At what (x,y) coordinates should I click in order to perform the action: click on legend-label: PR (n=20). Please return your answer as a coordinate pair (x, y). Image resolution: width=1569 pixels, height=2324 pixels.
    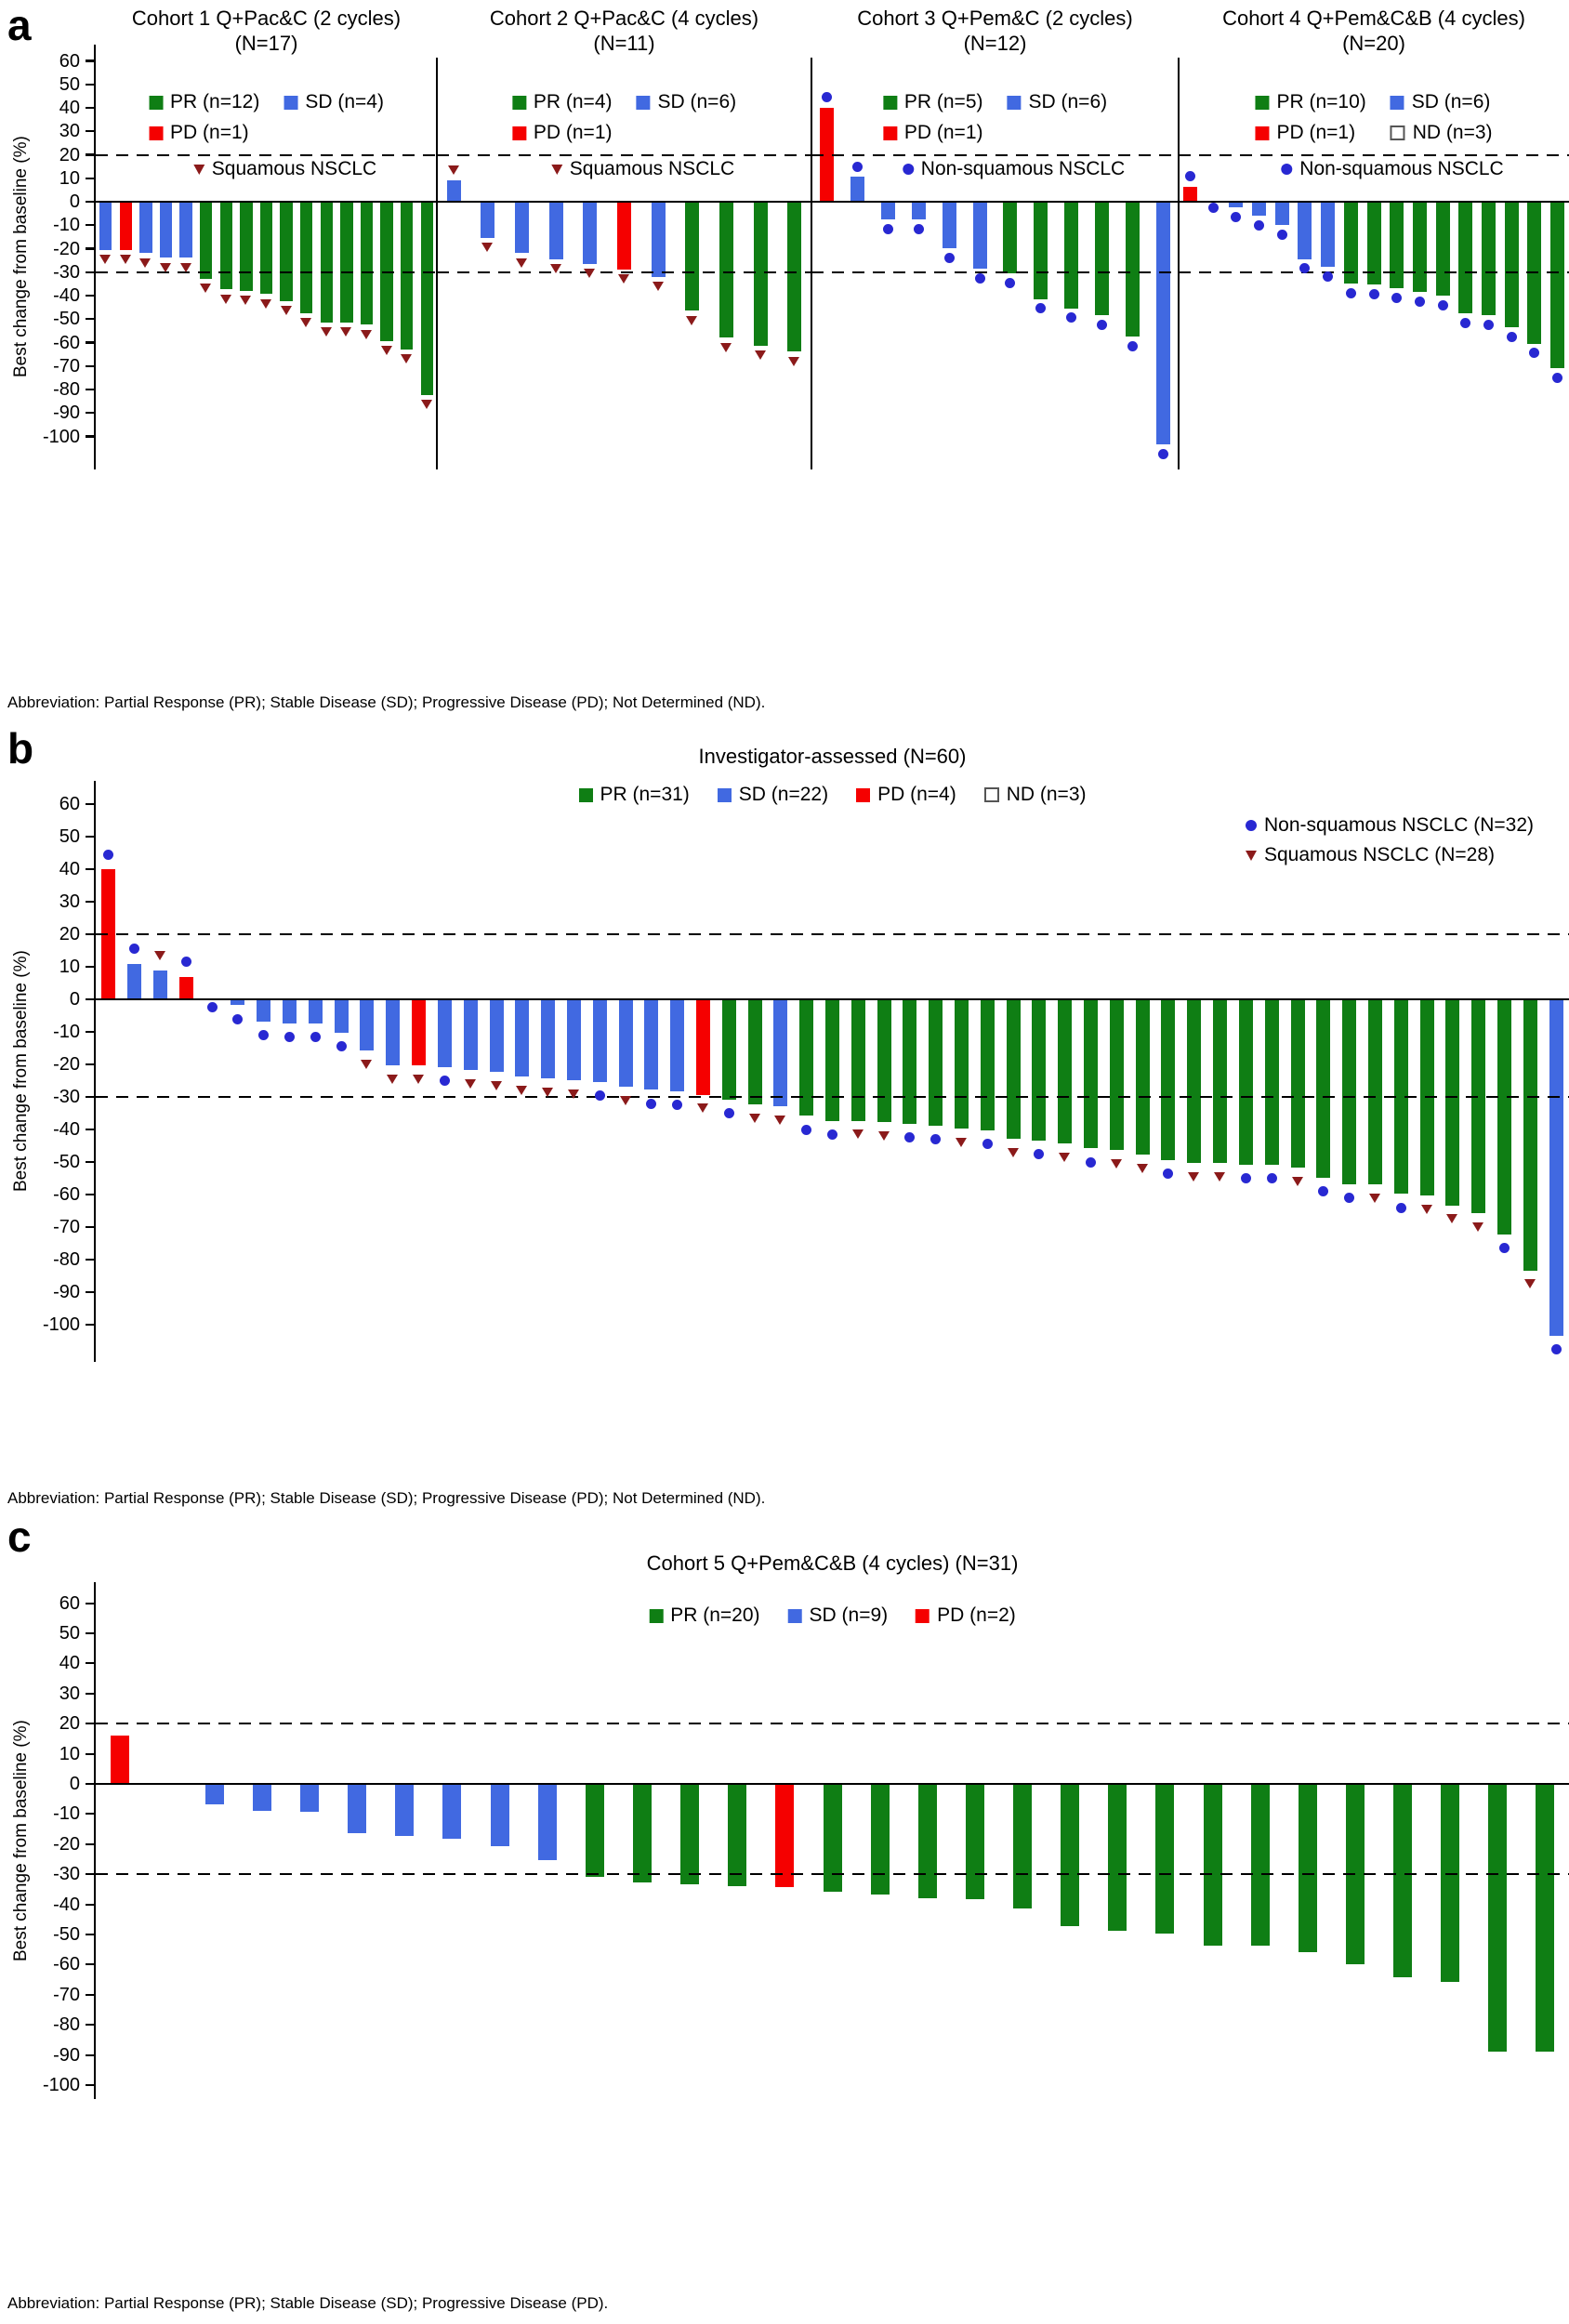
    Looking at the image, I should click on (715, 1615).